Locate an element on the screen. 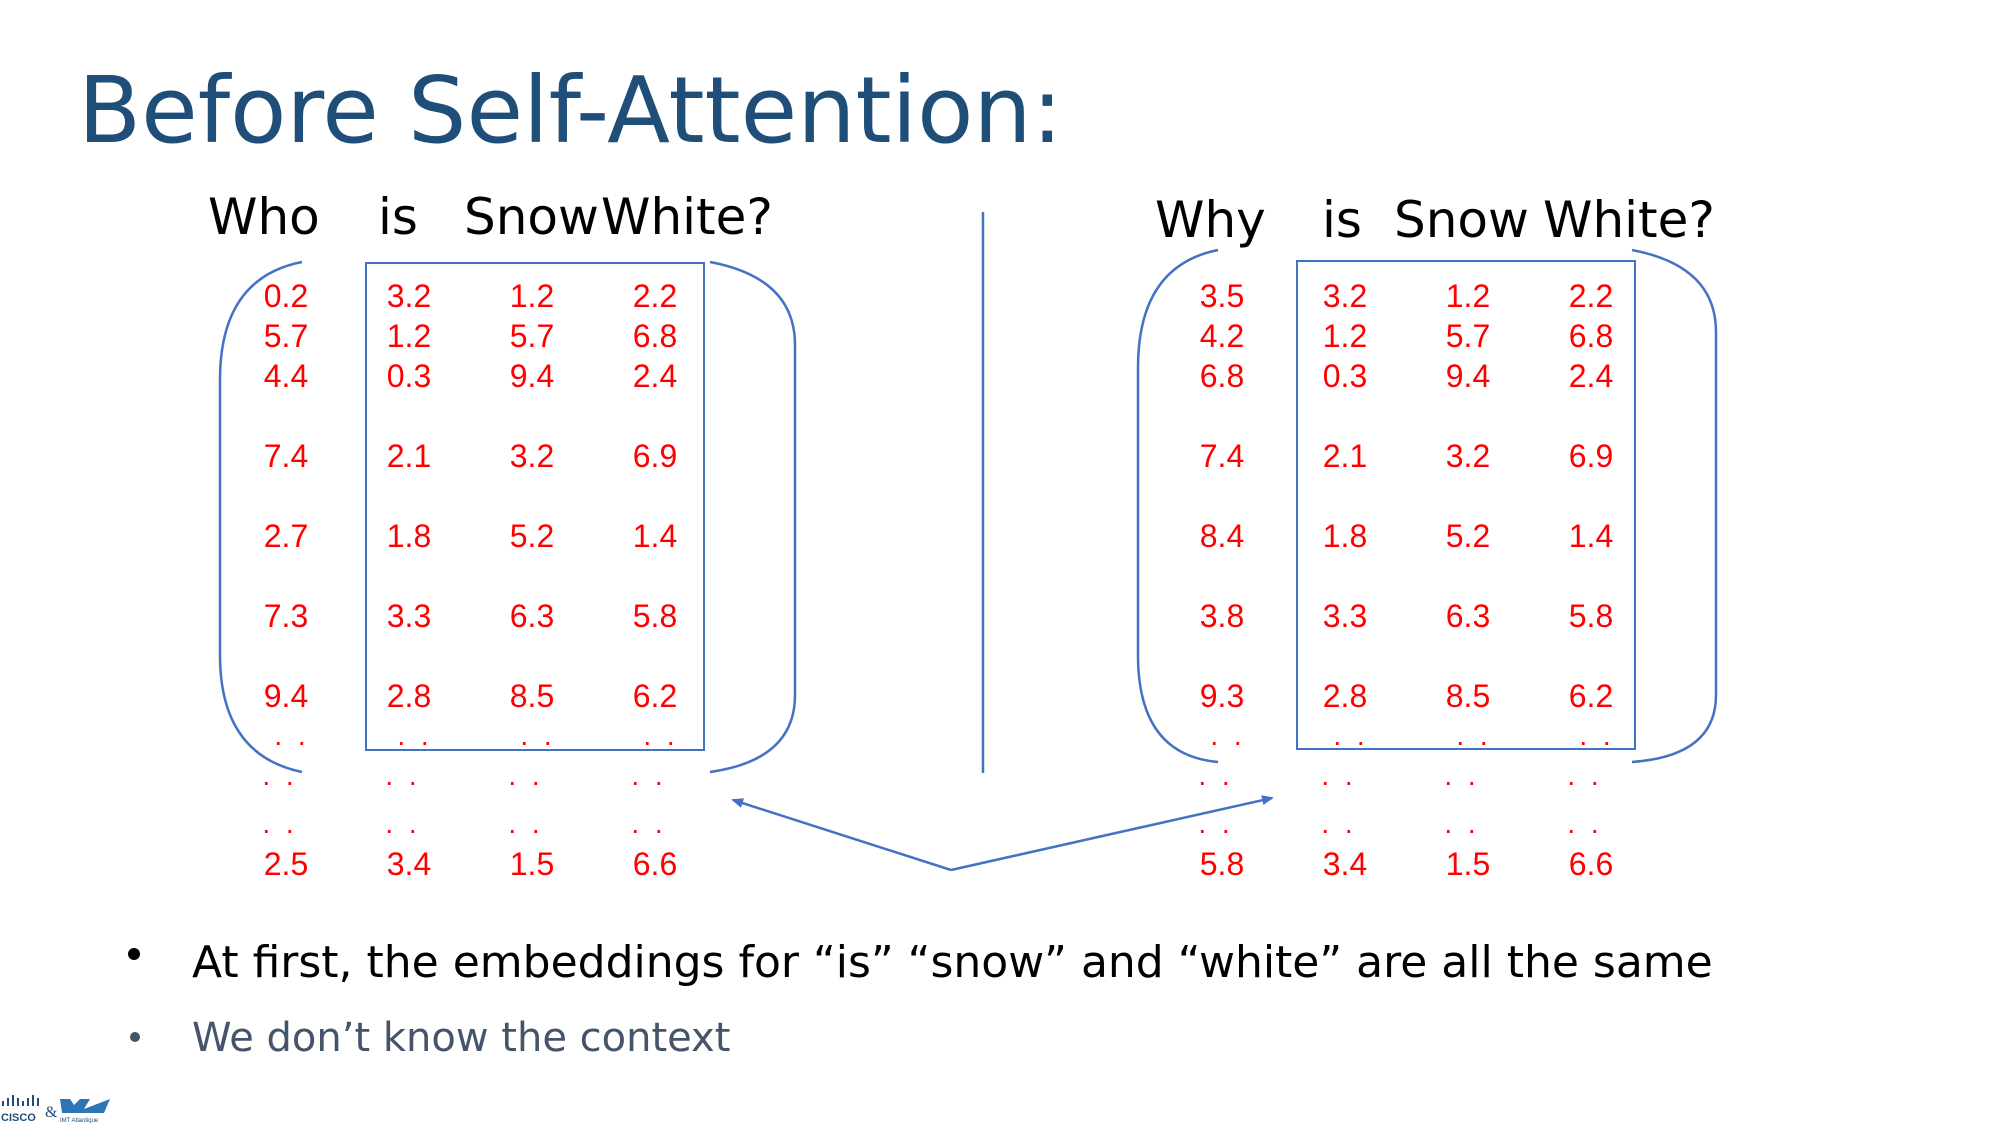  left-open-paren is located at coordinates (260, 517).